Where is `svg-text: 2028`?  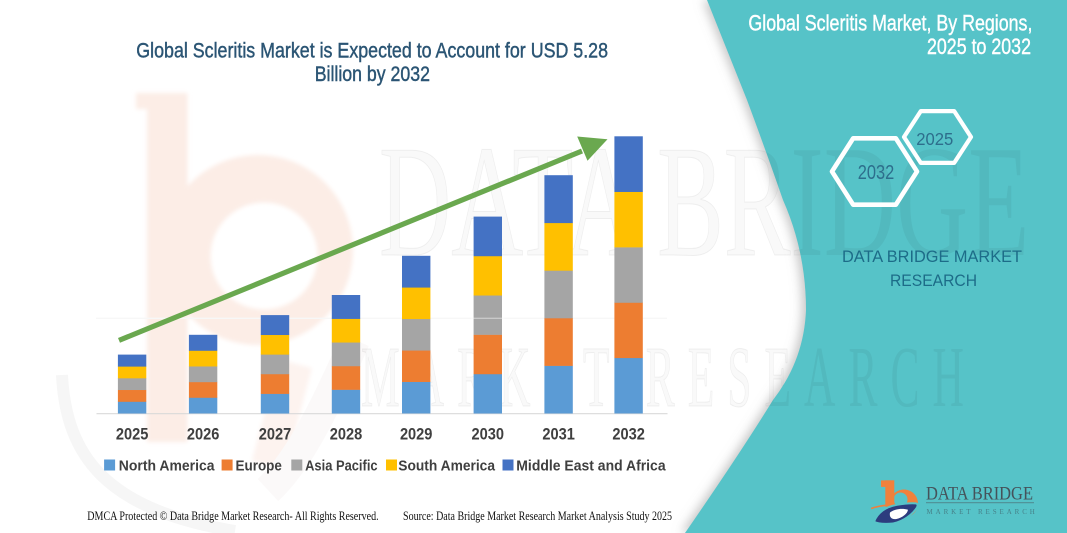 svg-text: 2028 is located at coordinates (346, 434).